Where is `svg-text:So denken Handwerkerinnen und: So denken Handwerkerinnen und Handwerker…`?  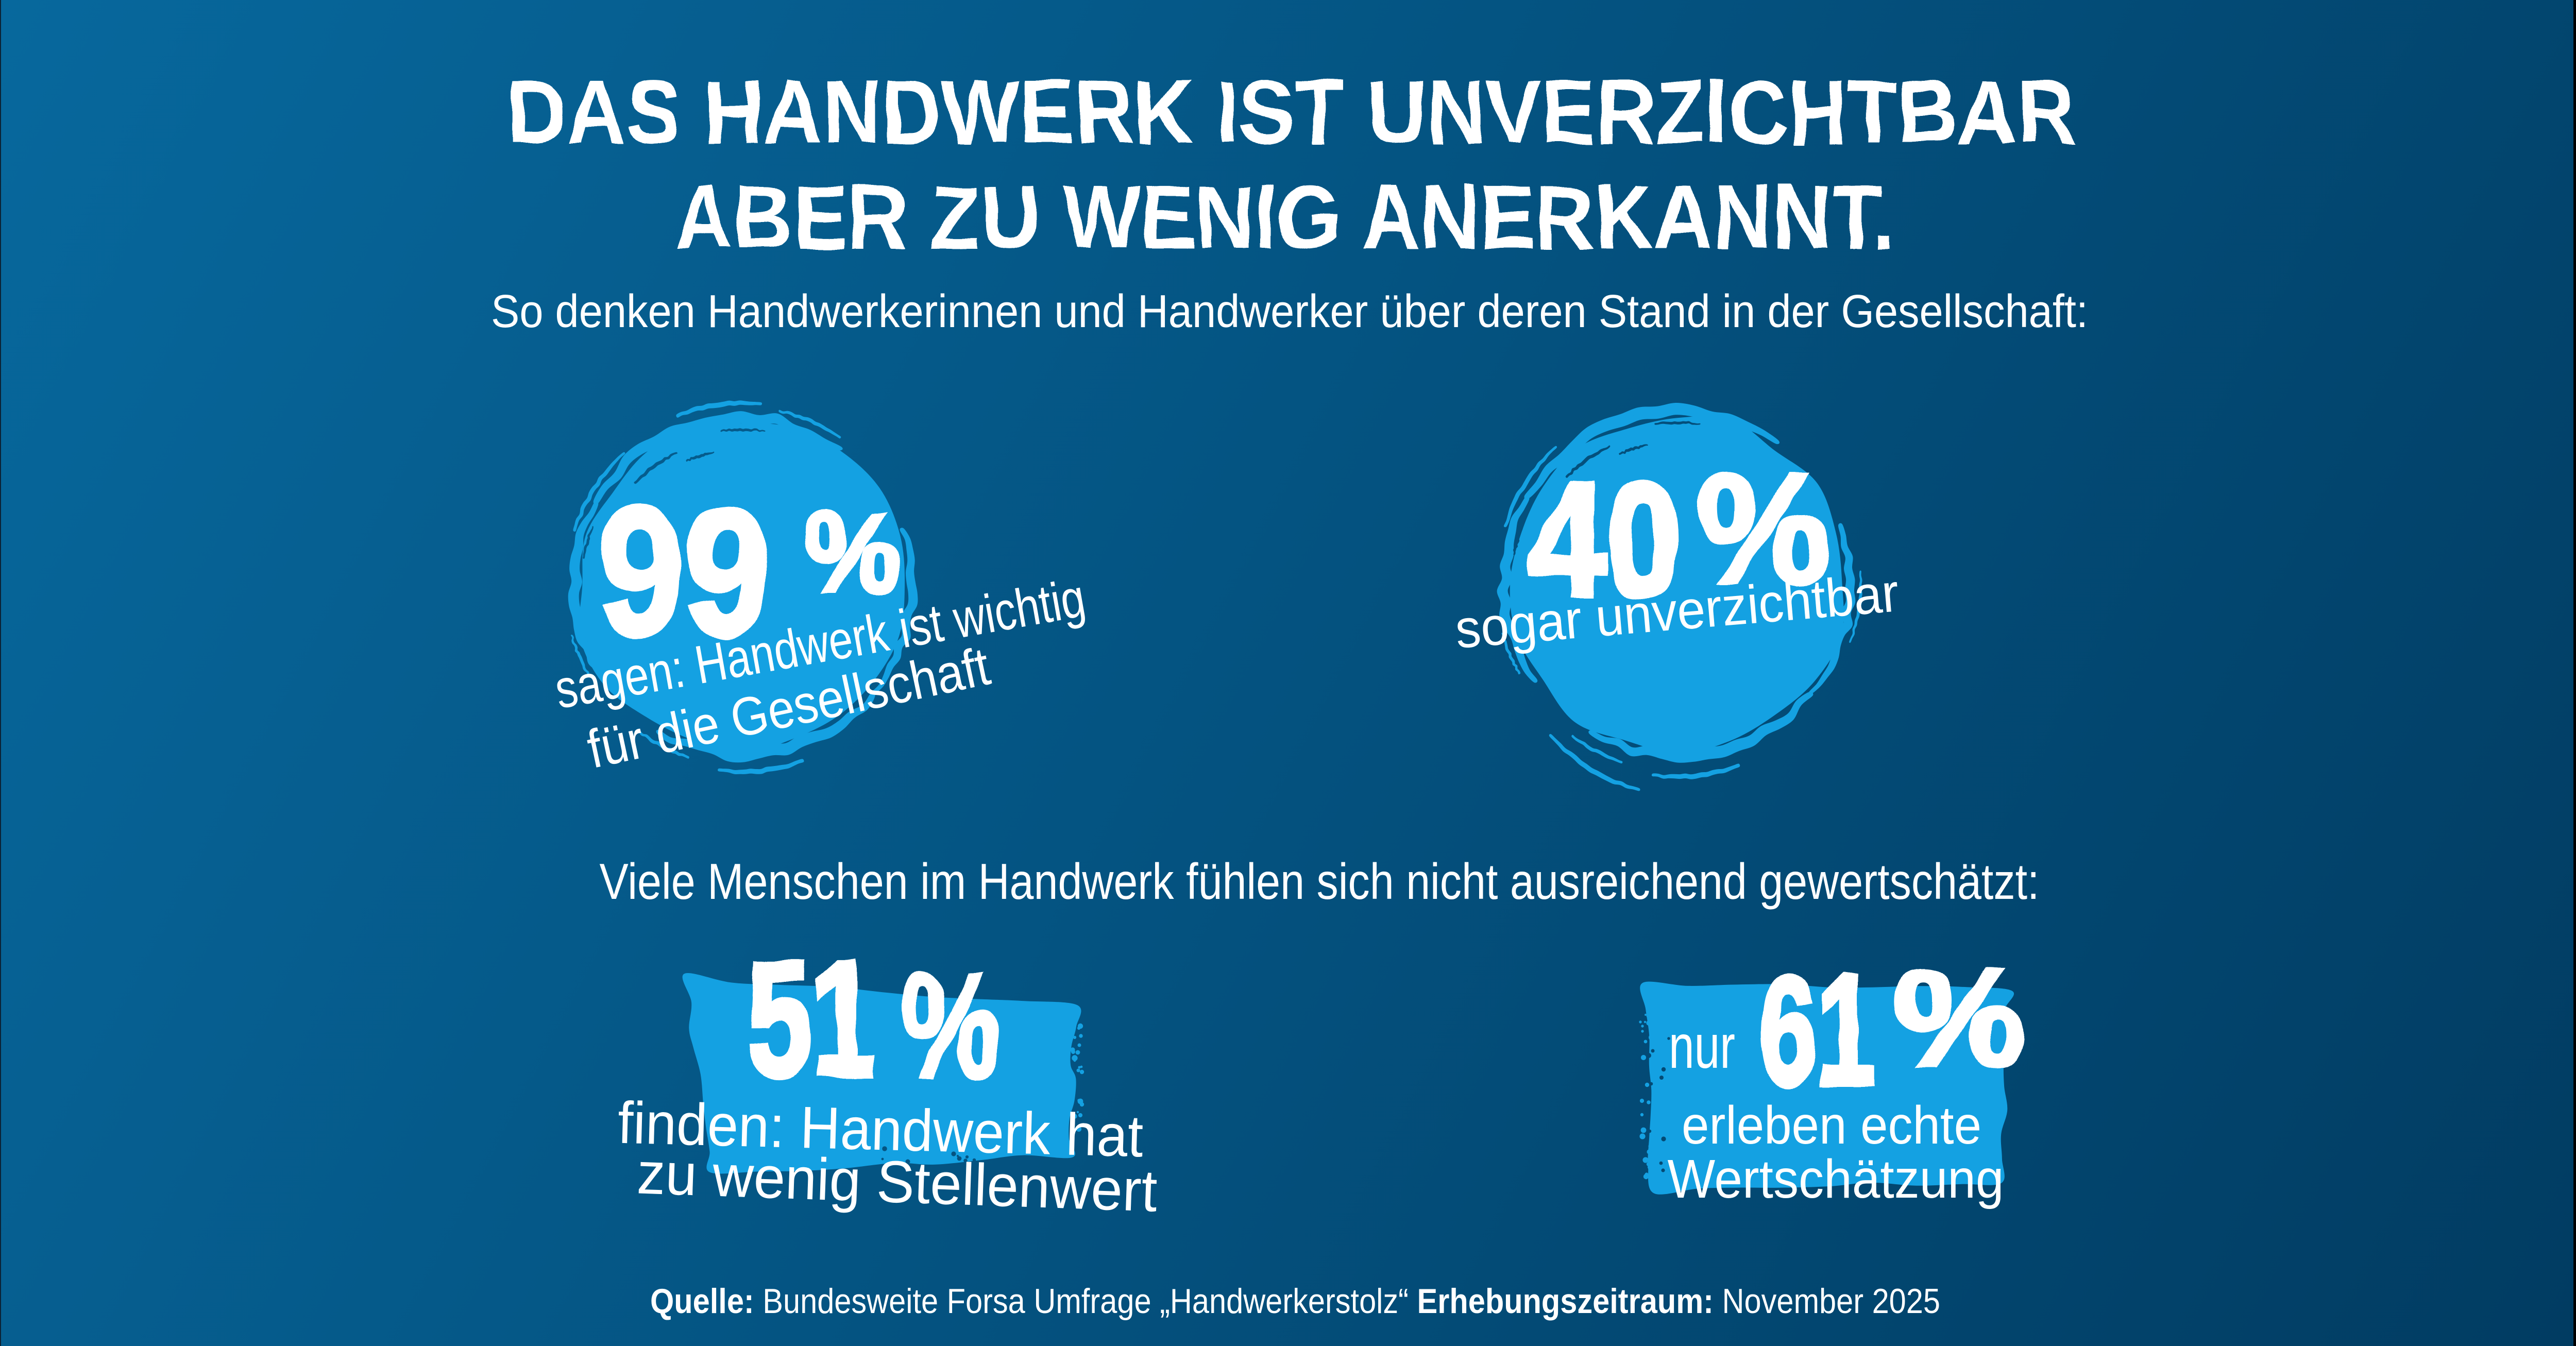
svg-text:So denken Handwerkerinnen und: So denken Handwerkerinnen und Handwerker… is located at coordinates (1289, 312).